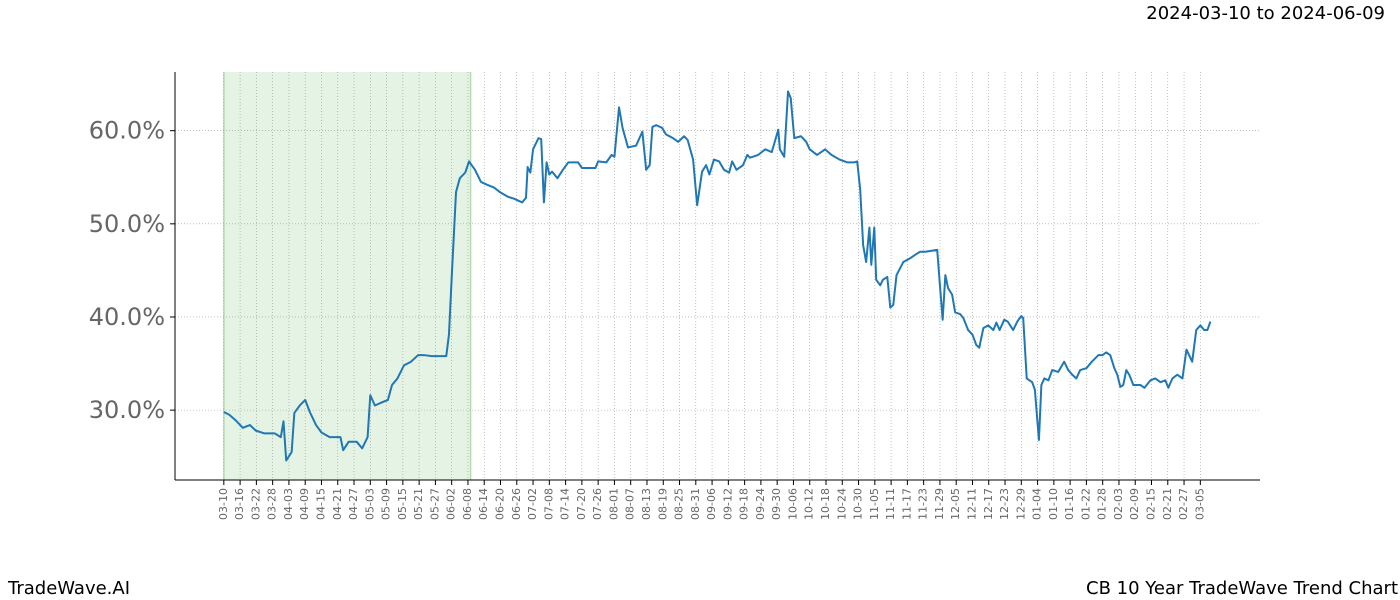 Image resolution: width=1400 pixels, height=600 pixels. I want to click on x-tick-label: 09-24, so click(760, 504).